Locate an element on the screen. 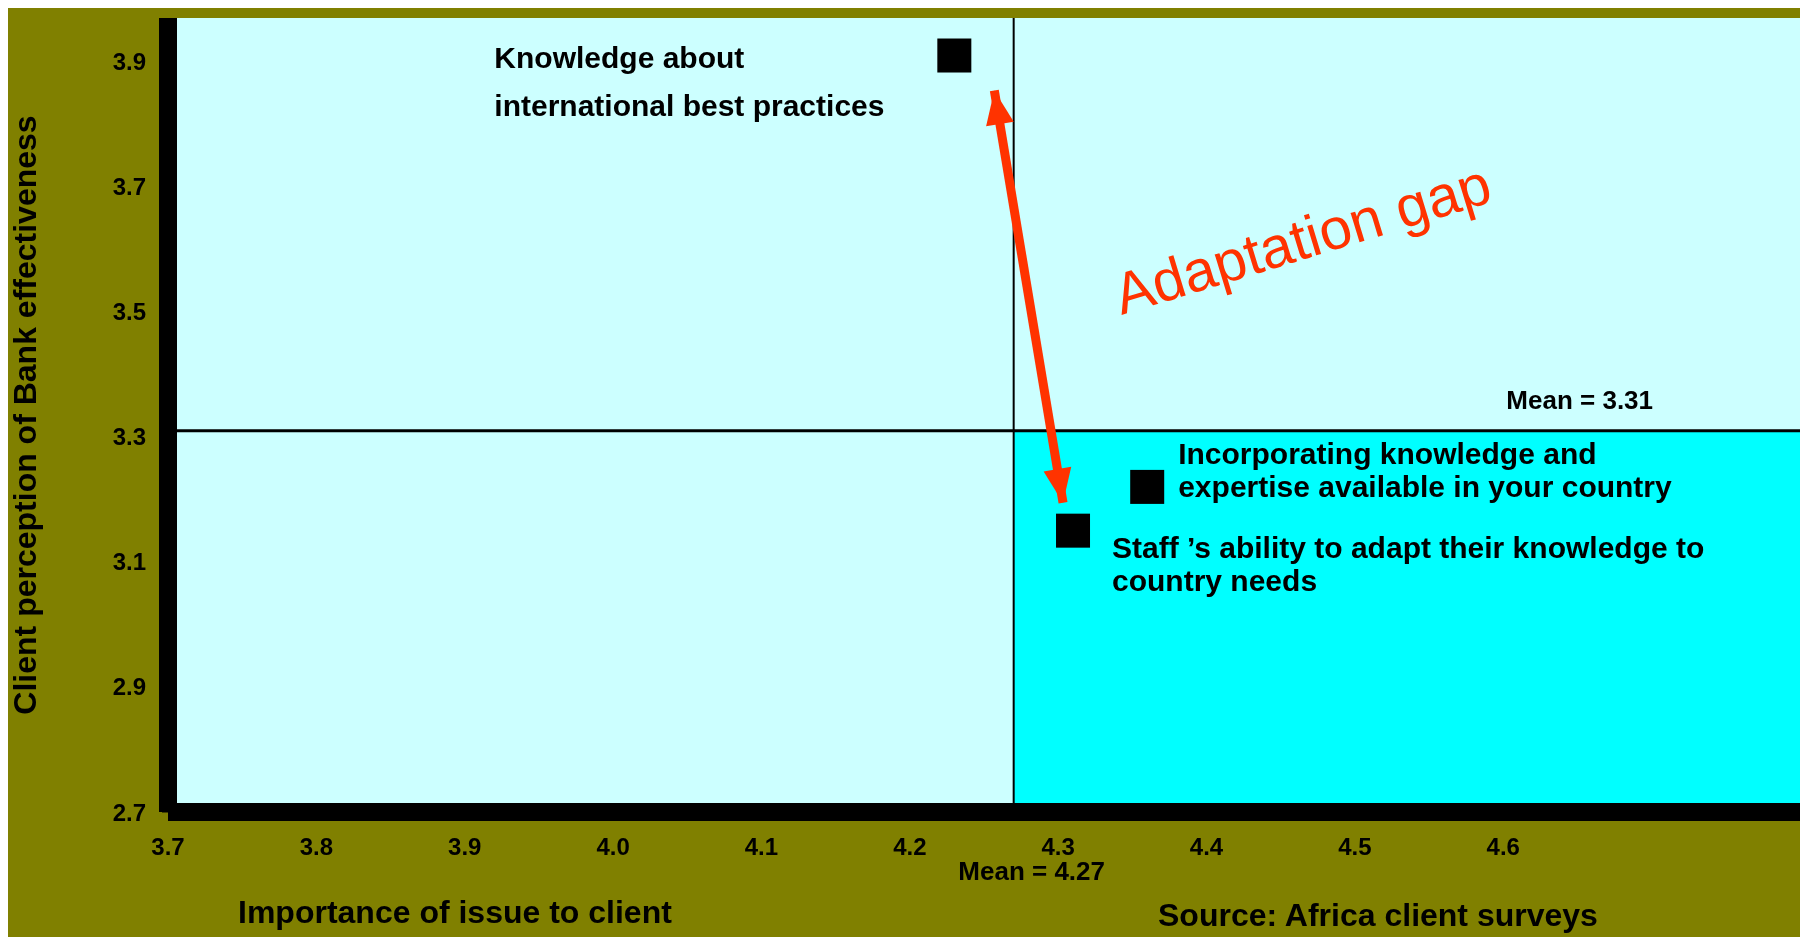  annotation: Staff ’s ability to adapt their knowledge to country needs is located at coordinates (1409, 563).